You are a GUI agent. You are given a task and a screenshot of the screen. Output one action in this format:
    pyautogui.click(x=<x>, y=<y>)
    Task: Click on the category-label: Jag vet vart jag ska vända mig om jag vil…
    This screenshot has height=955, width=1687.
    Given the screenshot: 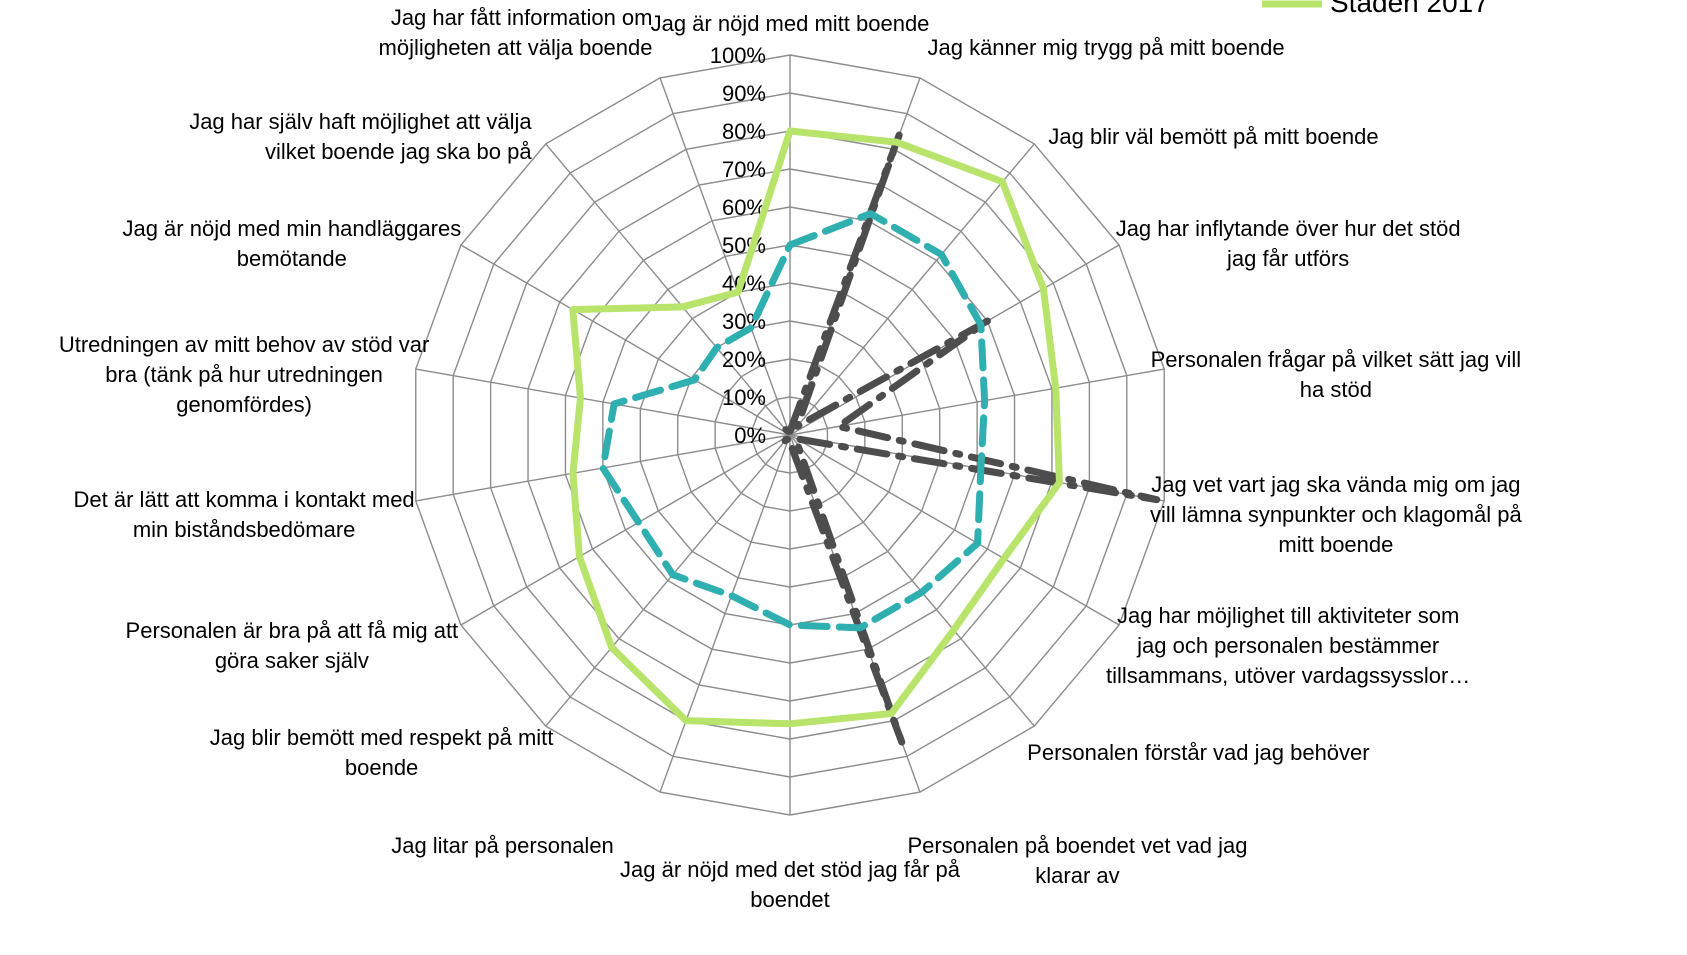 What is the action you would take?
    pyautogui.click(x=1336, y=514)
    